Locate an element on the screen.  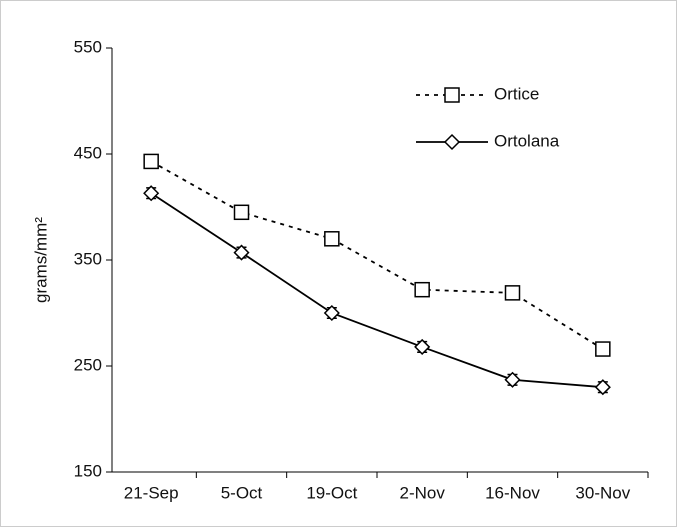
x-tick-label: 21-Sep is located at coordinates (151, 492).